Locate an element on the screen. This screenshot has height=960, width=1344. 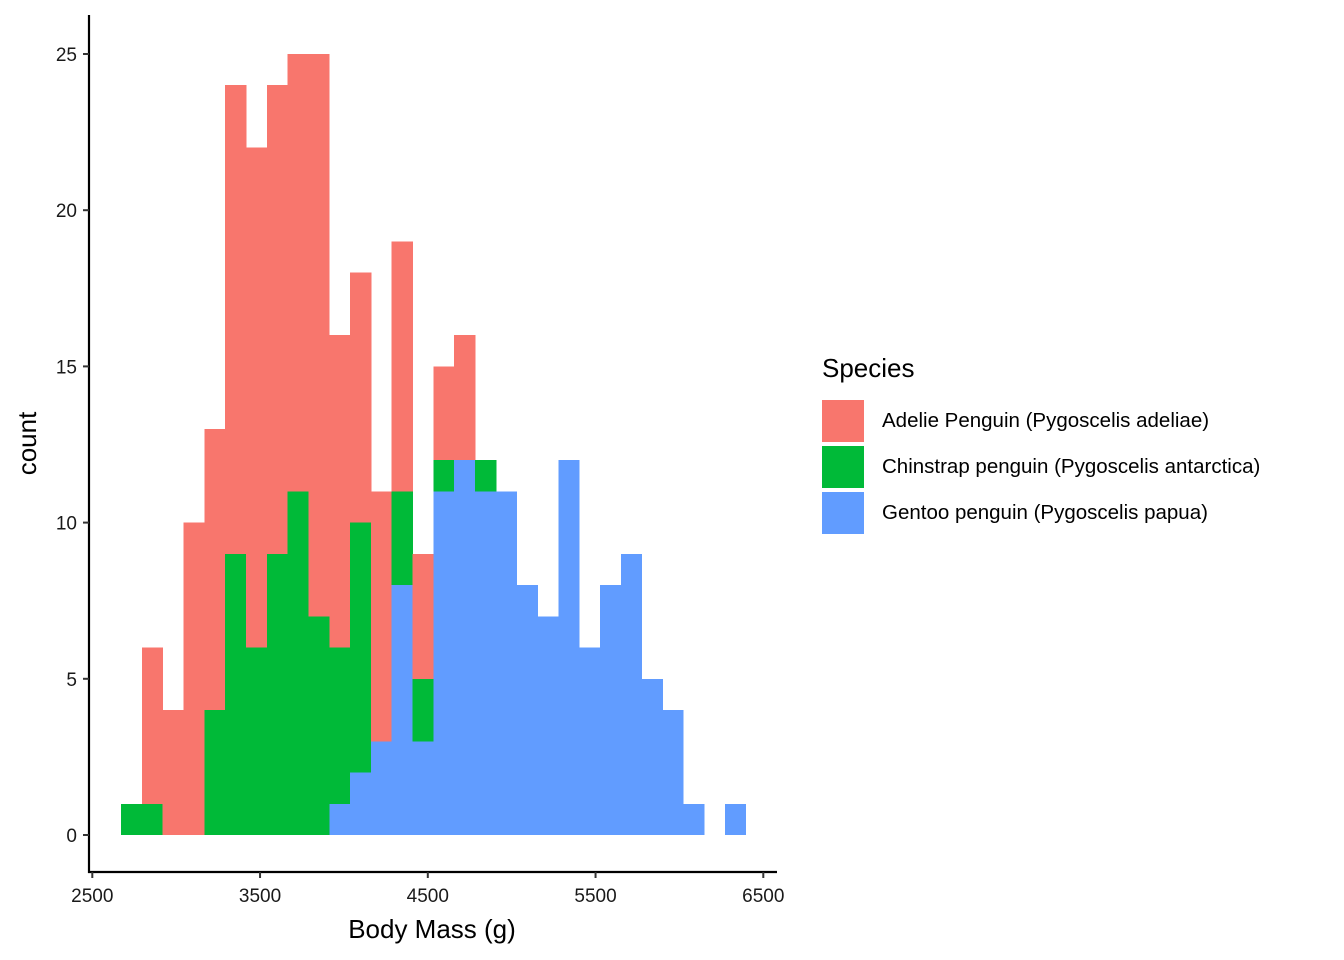
legend-label-adelie: Adelie Penguin (Pygoscelis adeliae) is located at coordinates (1046, 420).